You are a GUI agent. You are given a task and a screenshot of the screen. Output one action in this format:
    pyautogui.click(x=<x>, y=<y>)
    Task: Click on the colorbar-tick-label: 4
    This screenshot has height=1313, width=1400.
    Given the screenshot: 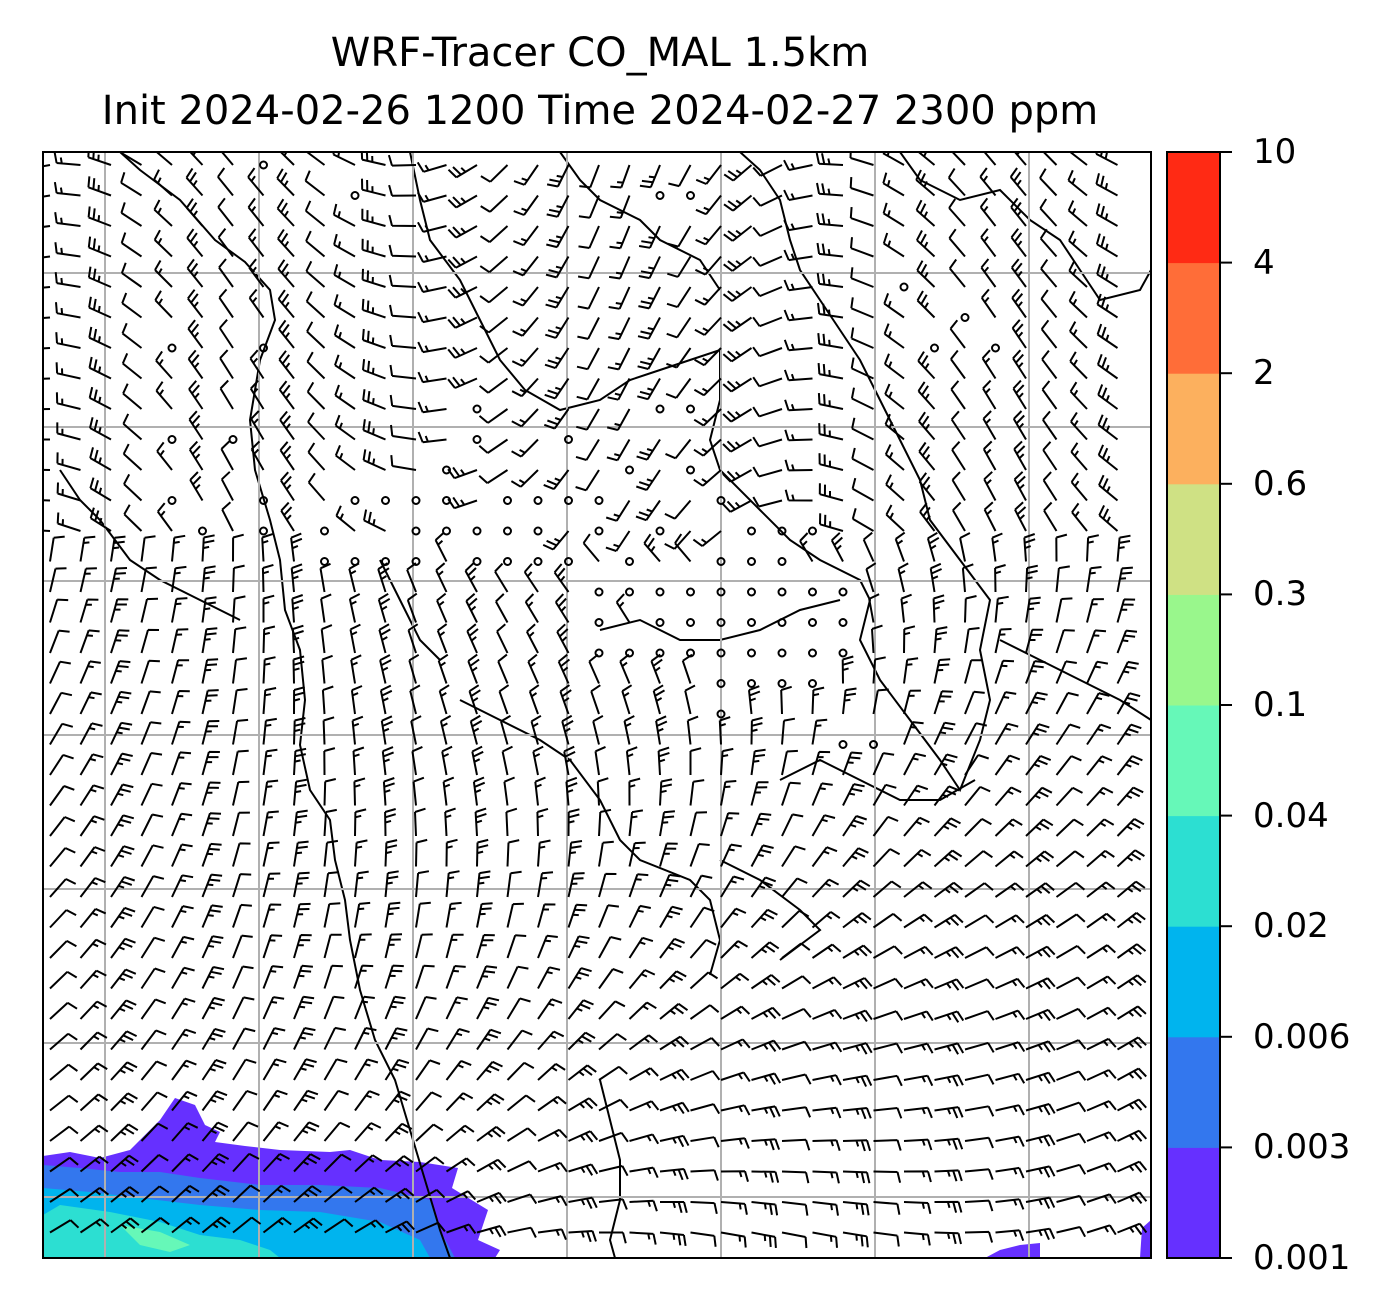 What is the action you would take?
    pyautogui.click(x=1264, y=262)
    